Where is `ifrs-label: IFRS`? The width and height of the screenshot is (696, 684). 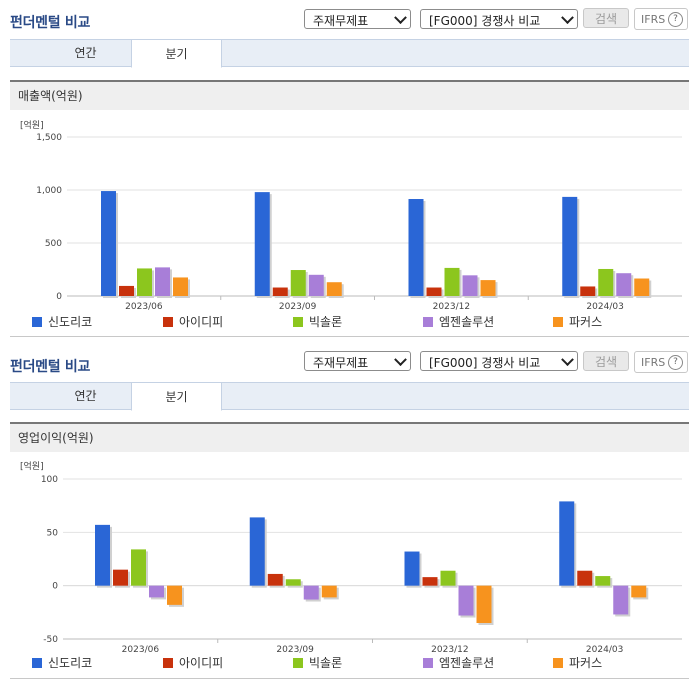
ifrs-label: IFRS is located at coordinates (653, 19).